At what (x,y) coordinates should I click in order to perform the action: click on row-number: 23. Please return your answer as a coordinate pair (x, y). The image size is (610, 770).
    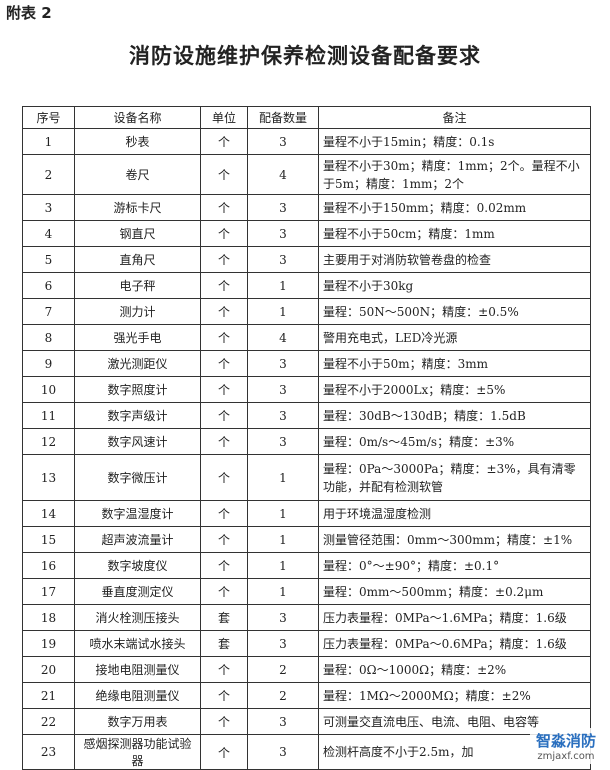
    Looking at the image, I should click on (48, 752).